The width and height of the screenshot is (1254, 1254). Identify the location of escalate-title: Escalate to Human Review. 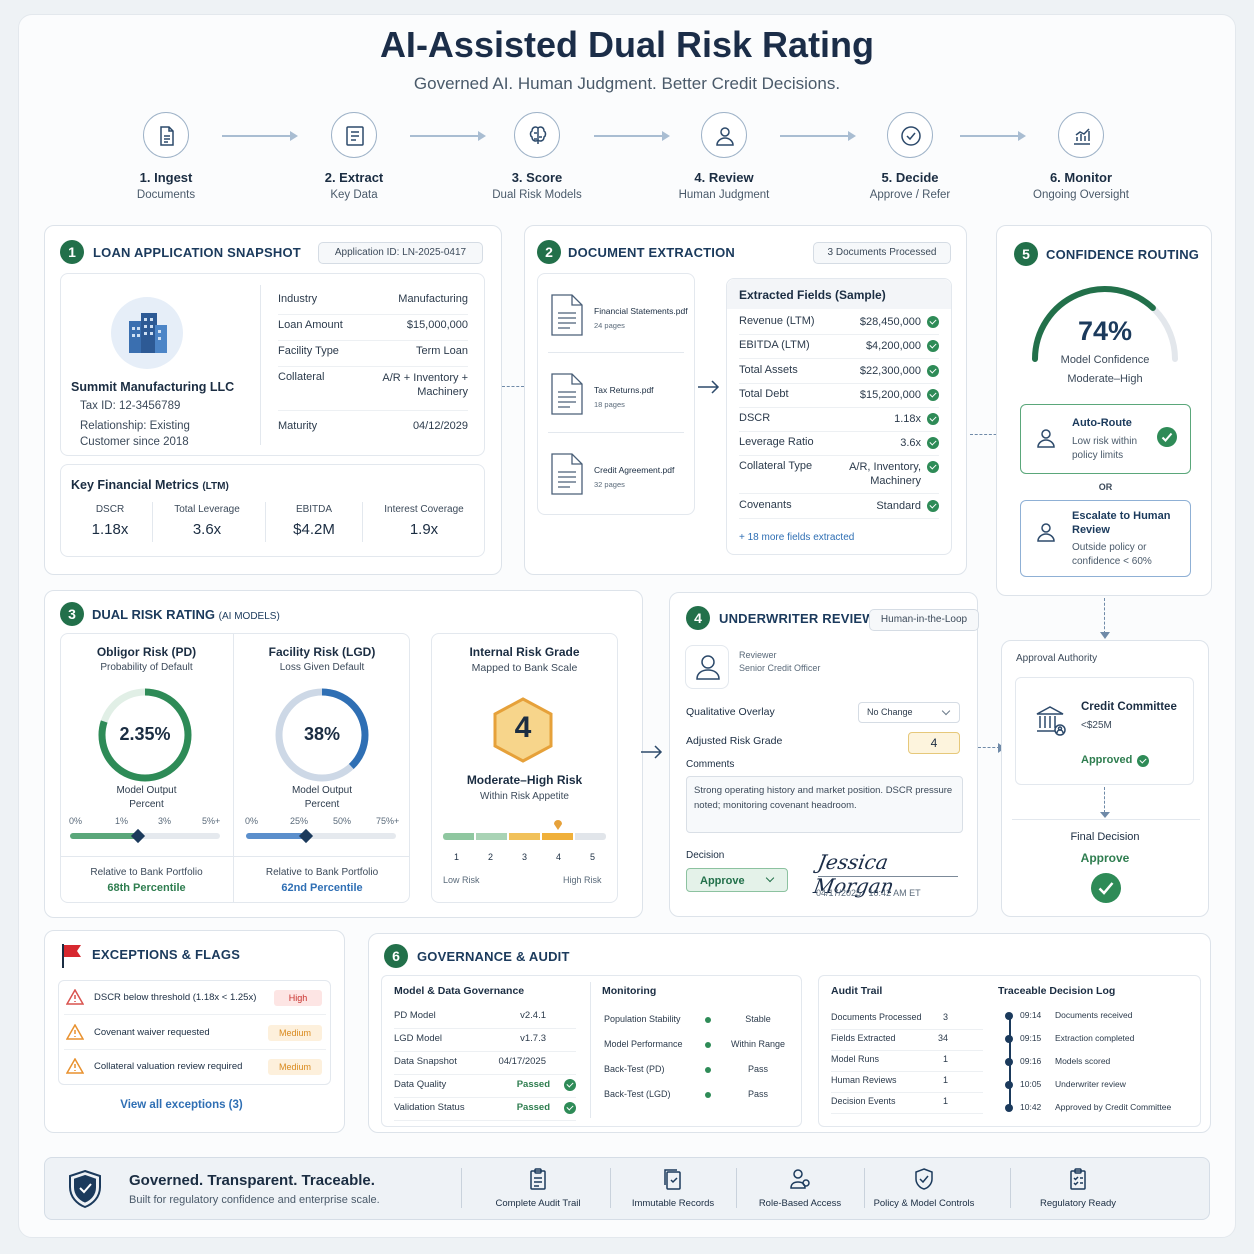
(1121, 523).